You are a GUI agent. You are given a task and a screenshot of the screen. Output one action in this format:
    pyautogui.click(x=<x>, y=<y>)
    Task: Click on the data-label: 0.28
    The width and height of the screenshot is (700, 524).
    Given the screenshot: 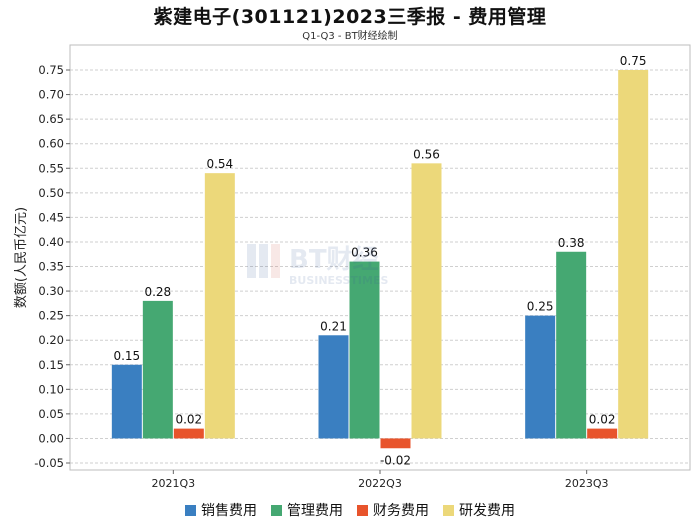 What is the action you would take?
    pyautogui.click(x=157, y=292)
    